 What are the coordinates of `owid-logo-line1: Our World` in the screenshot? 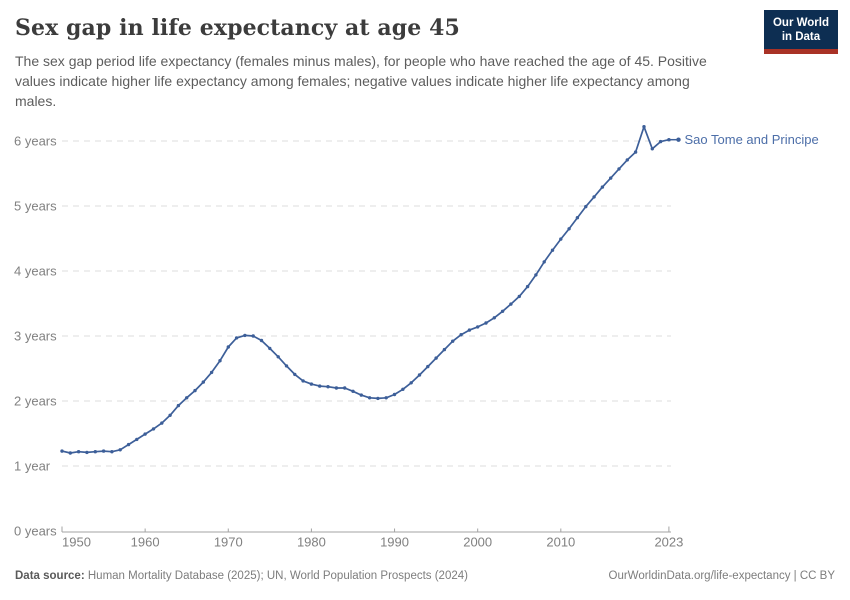 It's located at (800, 23).